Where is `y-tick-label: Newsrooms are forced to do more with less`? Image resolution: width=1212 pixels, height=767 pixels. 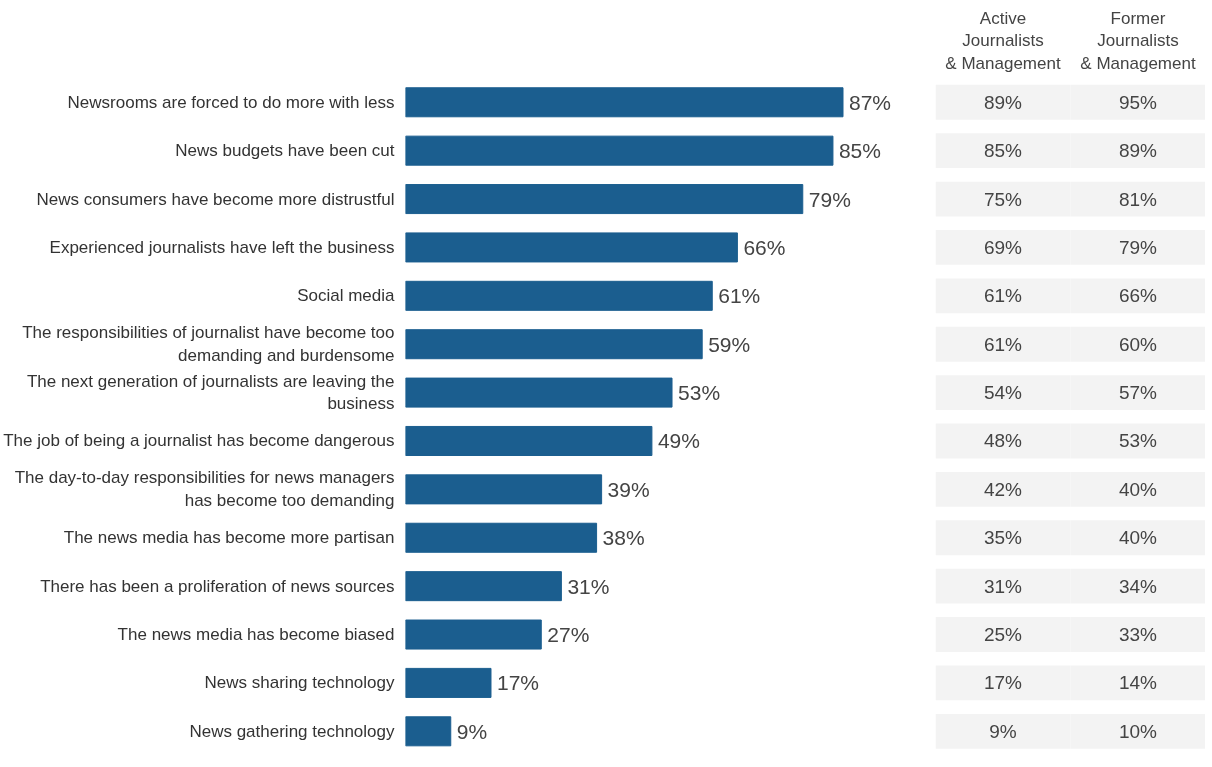 y-tick-label: Newsrooms are forced to do more with less is located at coordinates (231, 102).